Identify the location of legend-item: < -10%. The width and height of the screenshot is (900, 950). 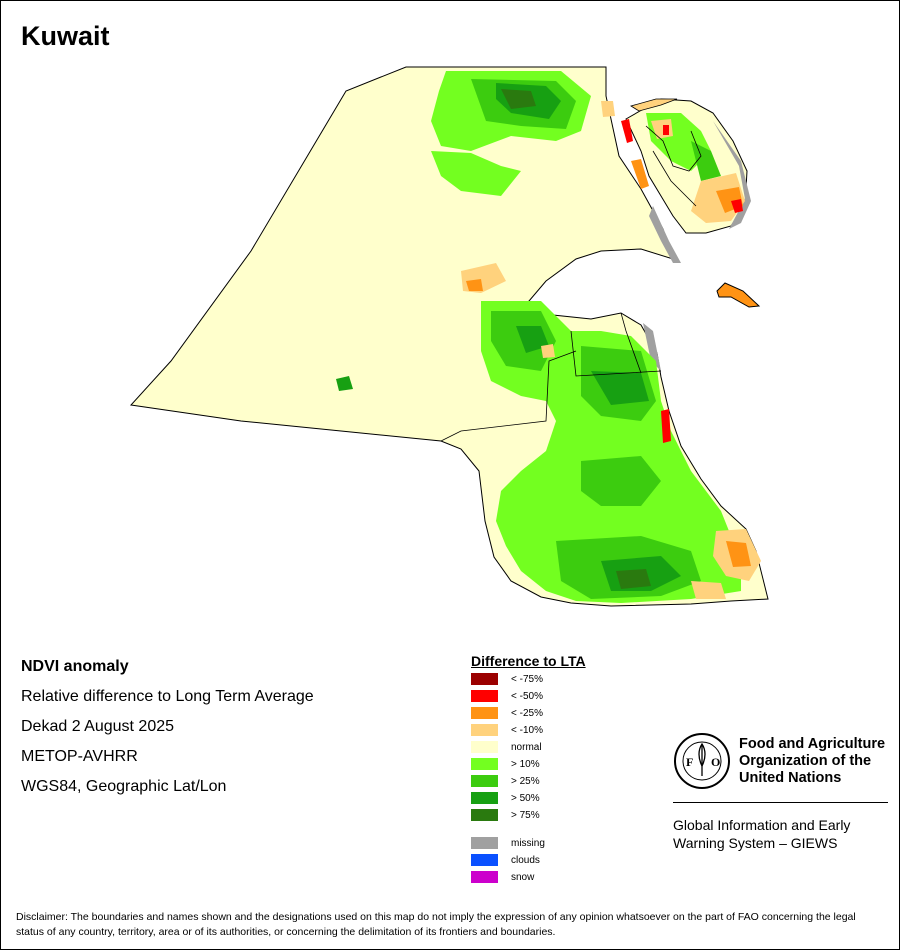
(507, 730).